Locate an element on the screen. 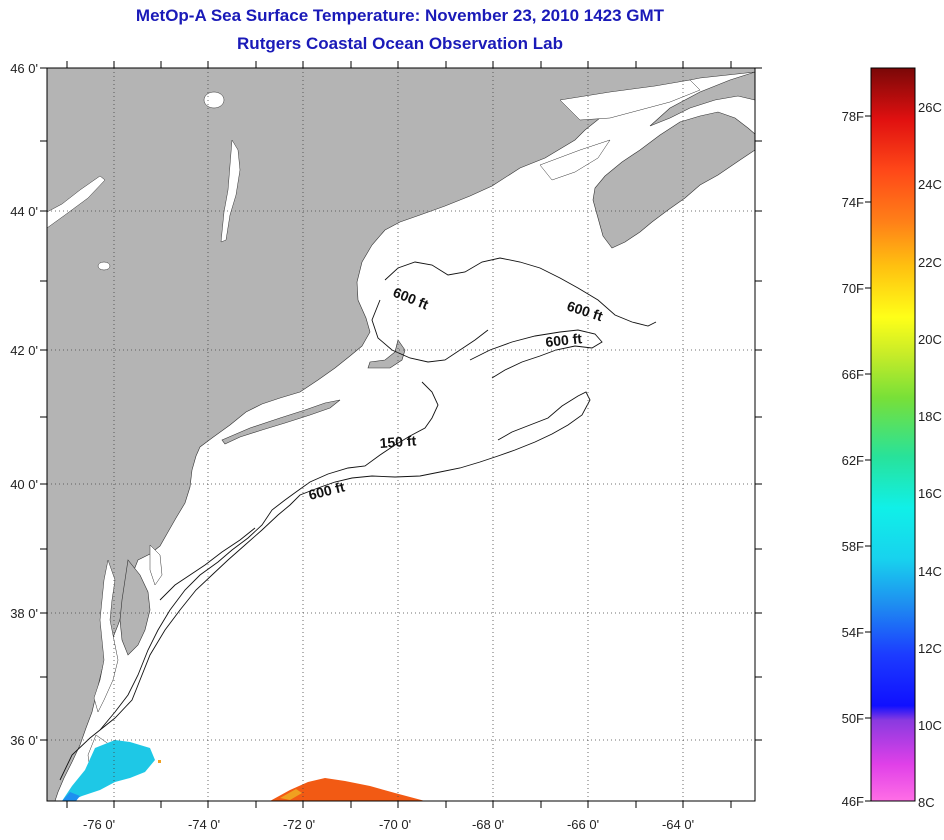  fahrenheit-label: 54F is located at coordinates (853, 632).